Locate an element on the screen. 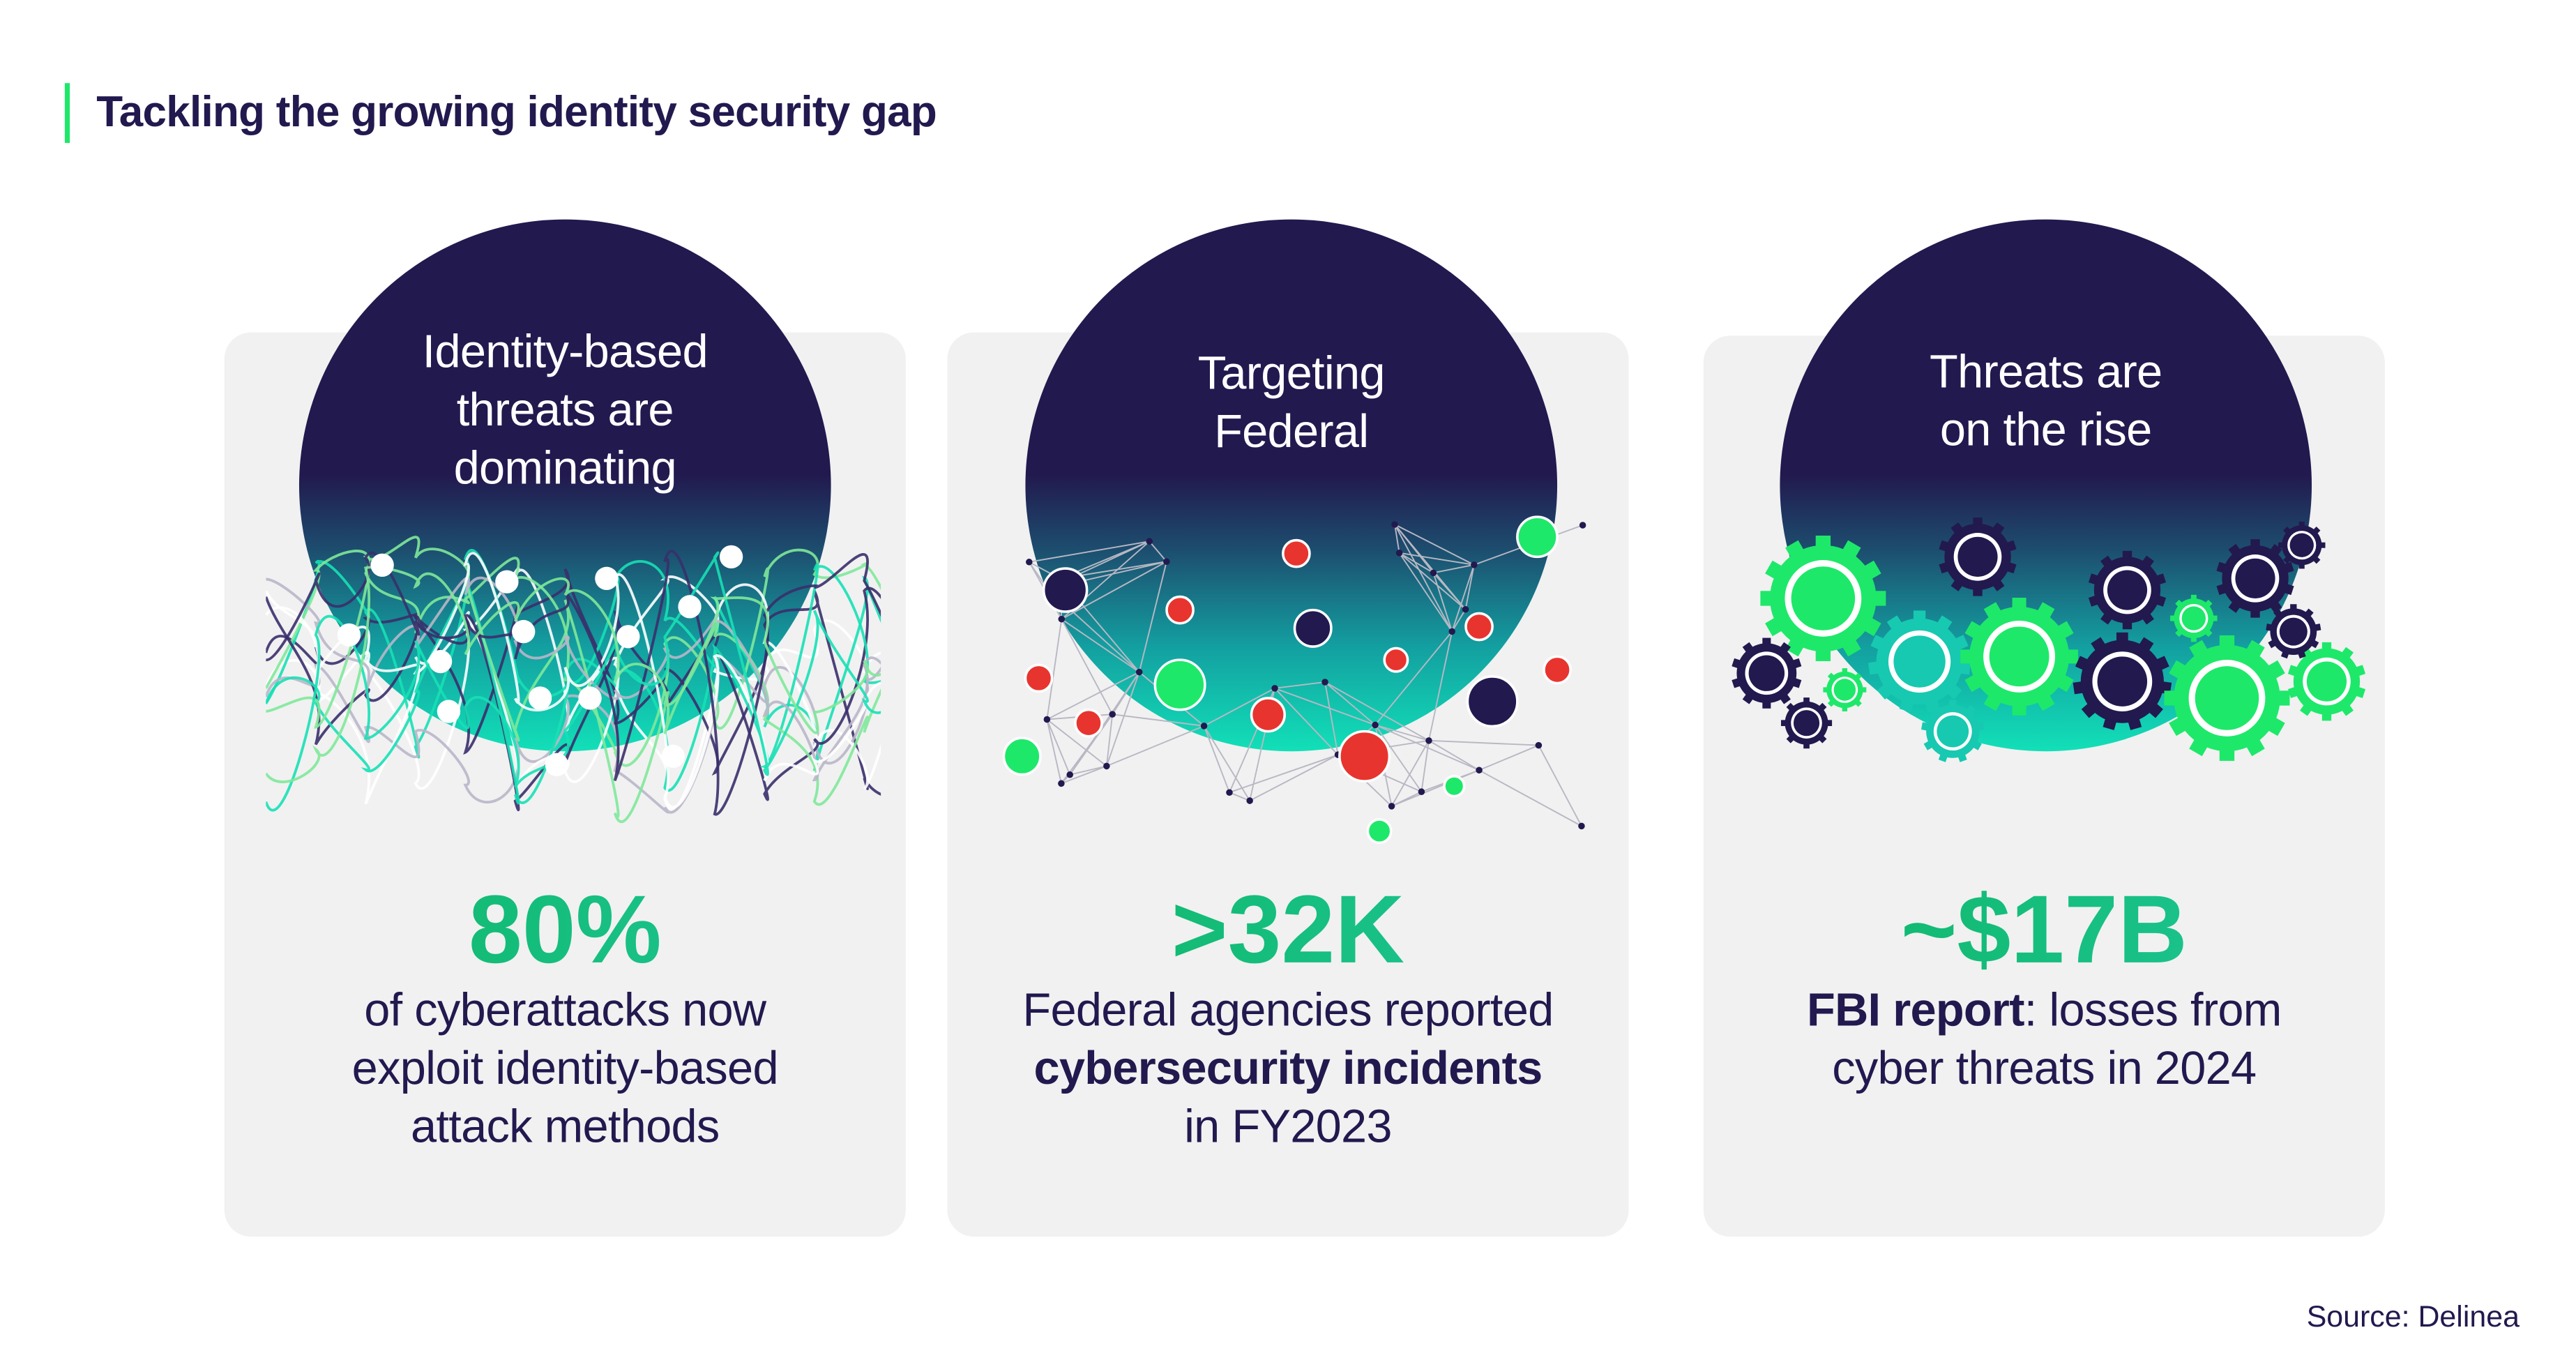 This screenshot has width=2576, height=1367. heading-circle: Identity-based threats are dominating is located at coordinates (564, 485).